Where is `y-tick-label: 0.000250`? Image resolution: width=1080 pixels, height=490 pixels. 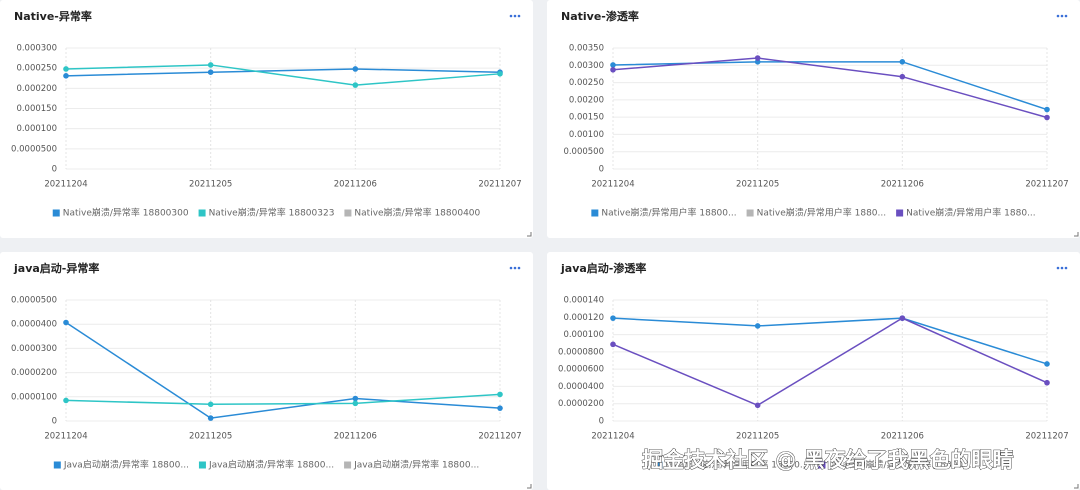 y-tick-label: 0.000250 is located at coordinates (36, 69).